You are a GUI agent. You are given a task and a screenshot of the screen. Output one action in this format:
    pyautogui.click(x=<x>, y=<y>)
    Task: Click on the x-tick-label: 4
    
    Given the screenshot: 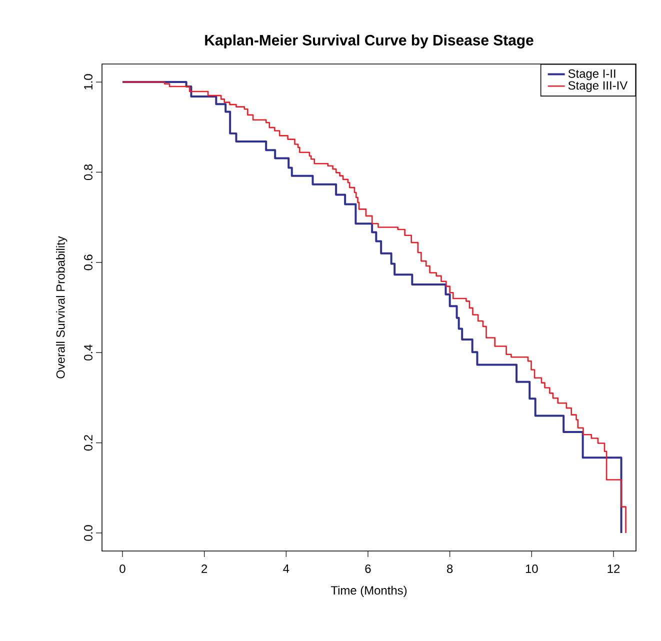 What is the action you would take?
    pyautogui.click(x=286, y=568)
    